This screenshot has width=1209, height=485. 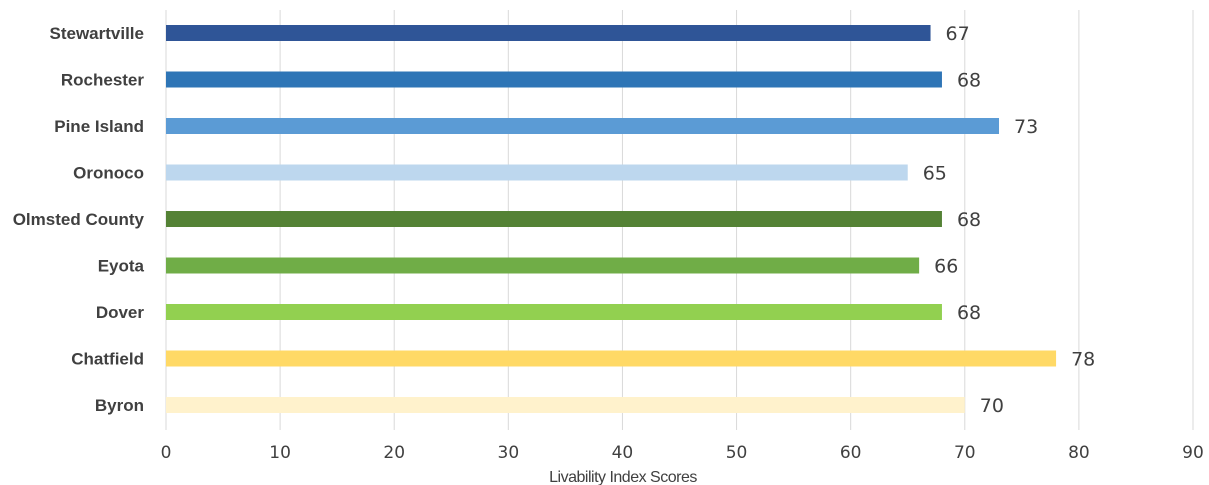 What do you see at coordinates (965, 453) in the screenshot?
I see `x-tick-label: 70` at bounding box center [965, 453].